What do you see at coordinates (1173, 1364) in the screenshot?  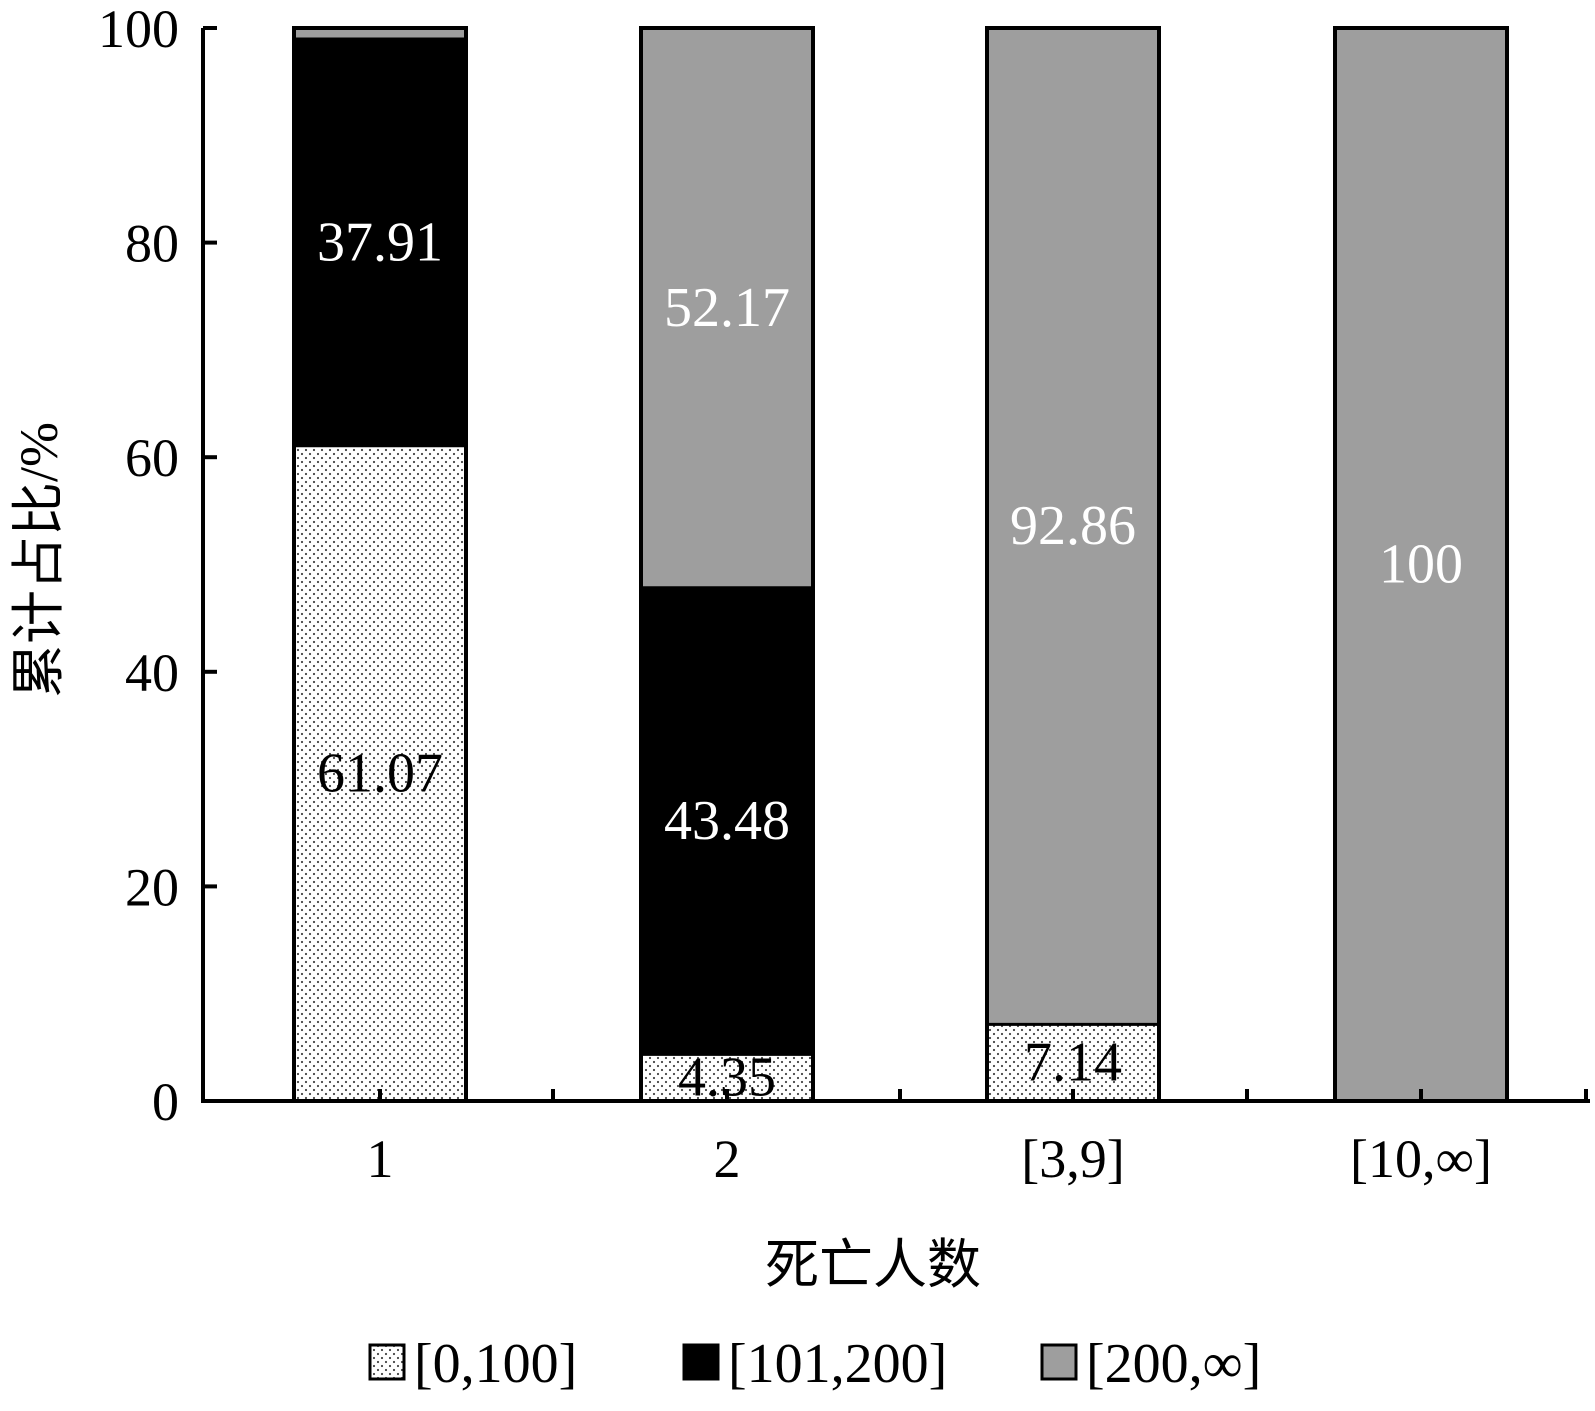 I see `legend-label-3: [200,∞]` at bounding box center [1173, 1364].